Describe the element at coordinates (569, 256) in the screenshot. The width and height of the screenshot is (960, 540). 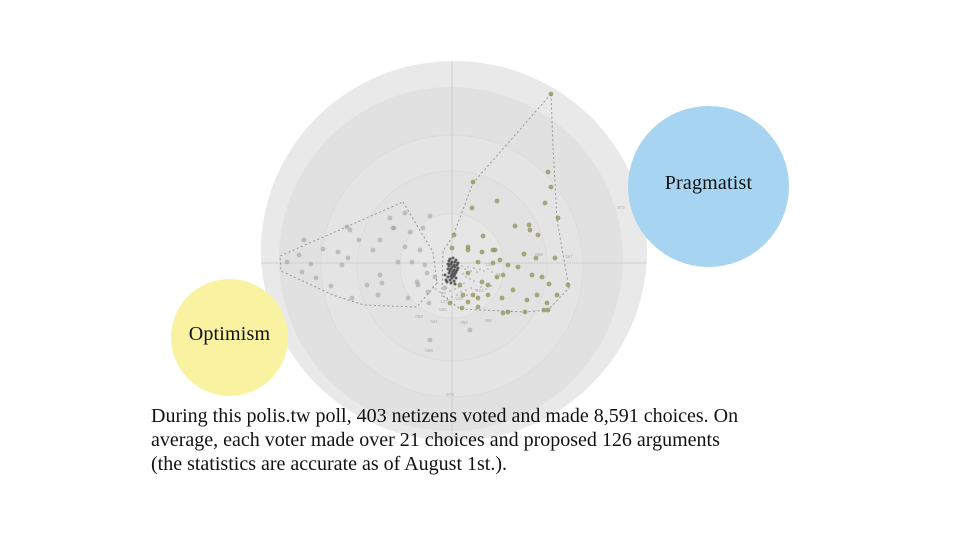
I see `micro-label: 367` at that location.